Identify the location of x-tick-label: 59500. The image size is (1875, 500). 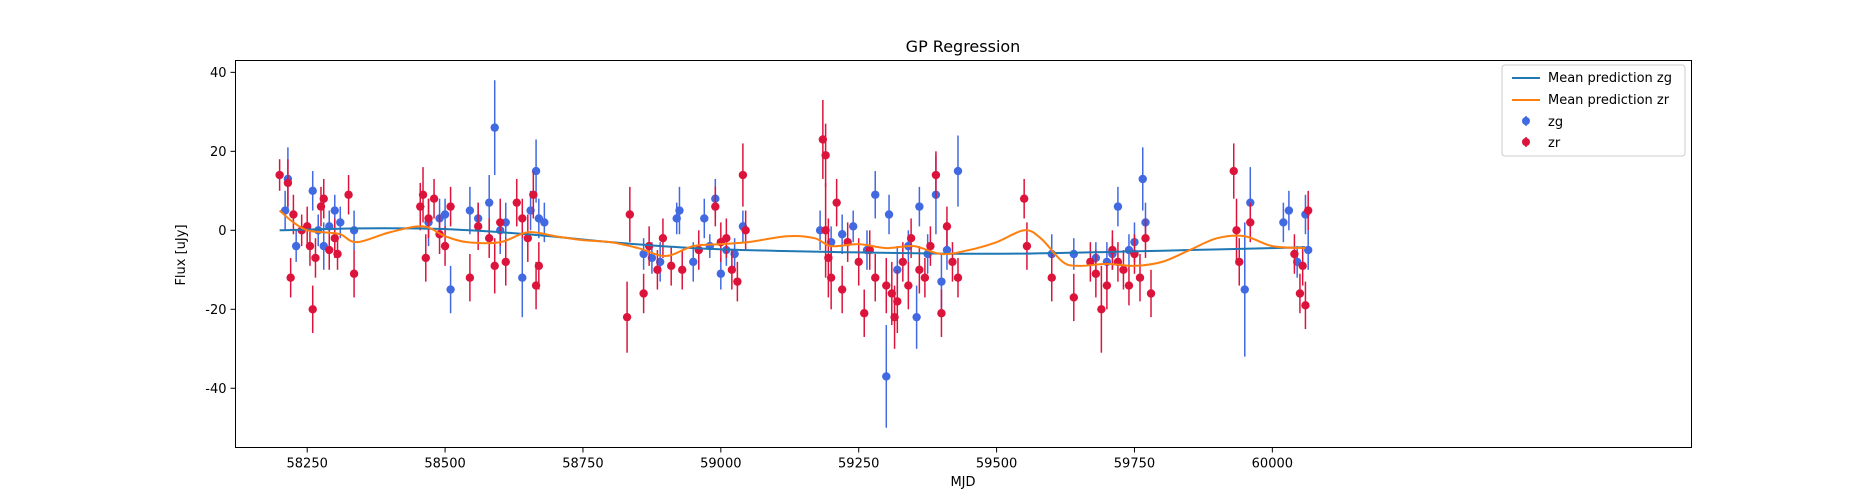
(996, 464).